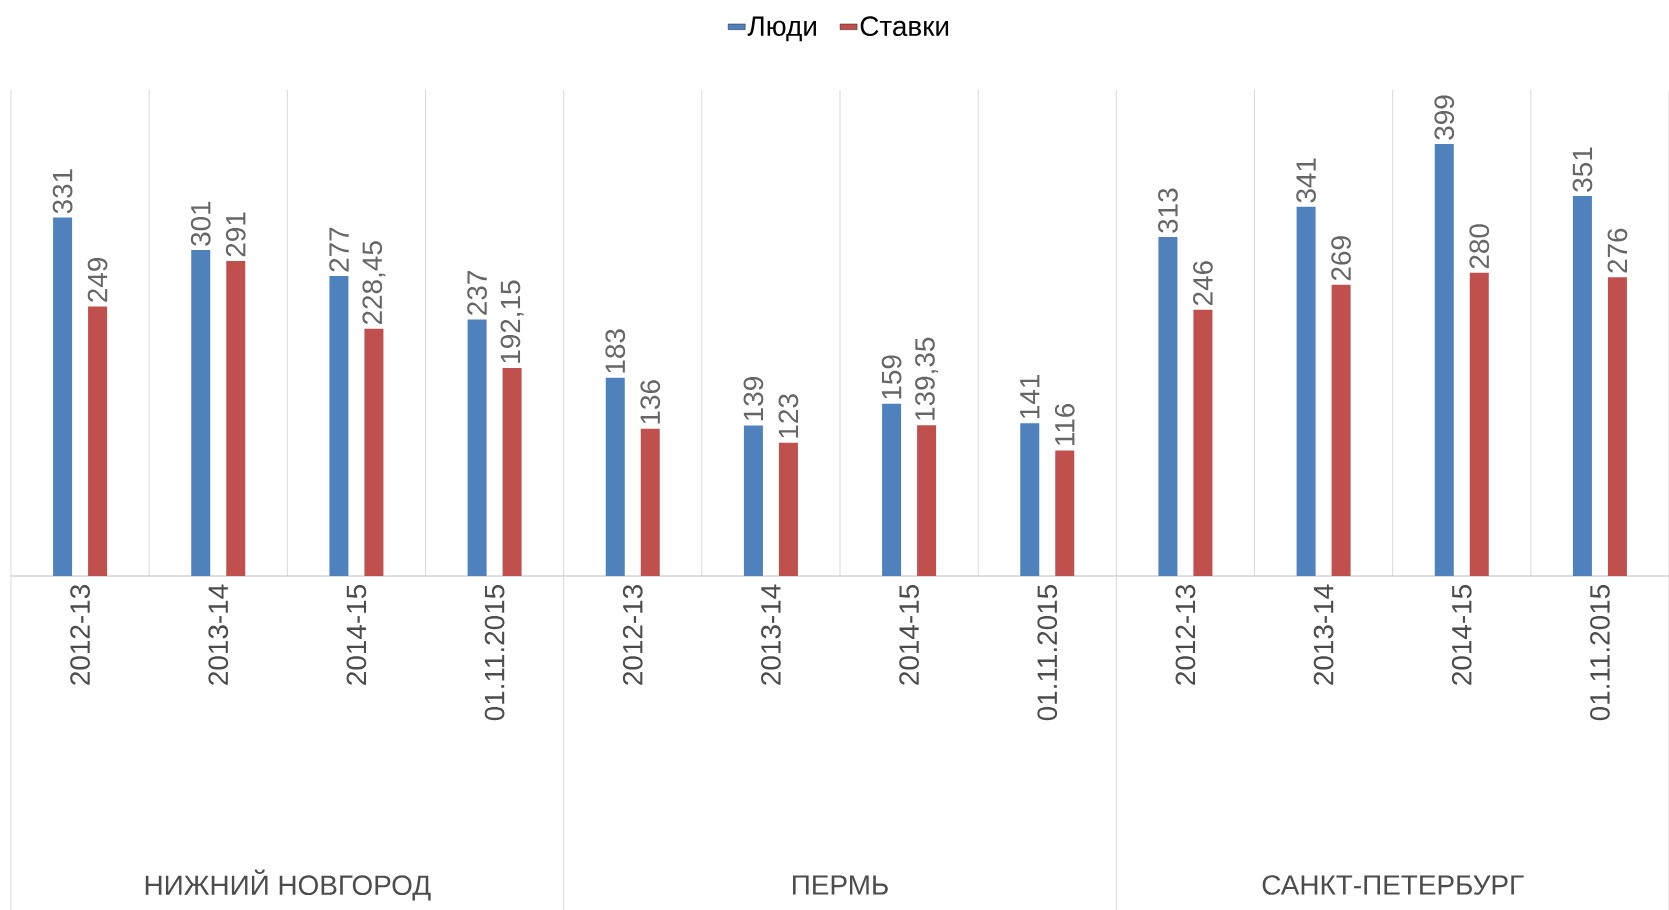  Describe the element at coordinates (753, 399) in the screenshot. I see `data-label: 139` at that location.